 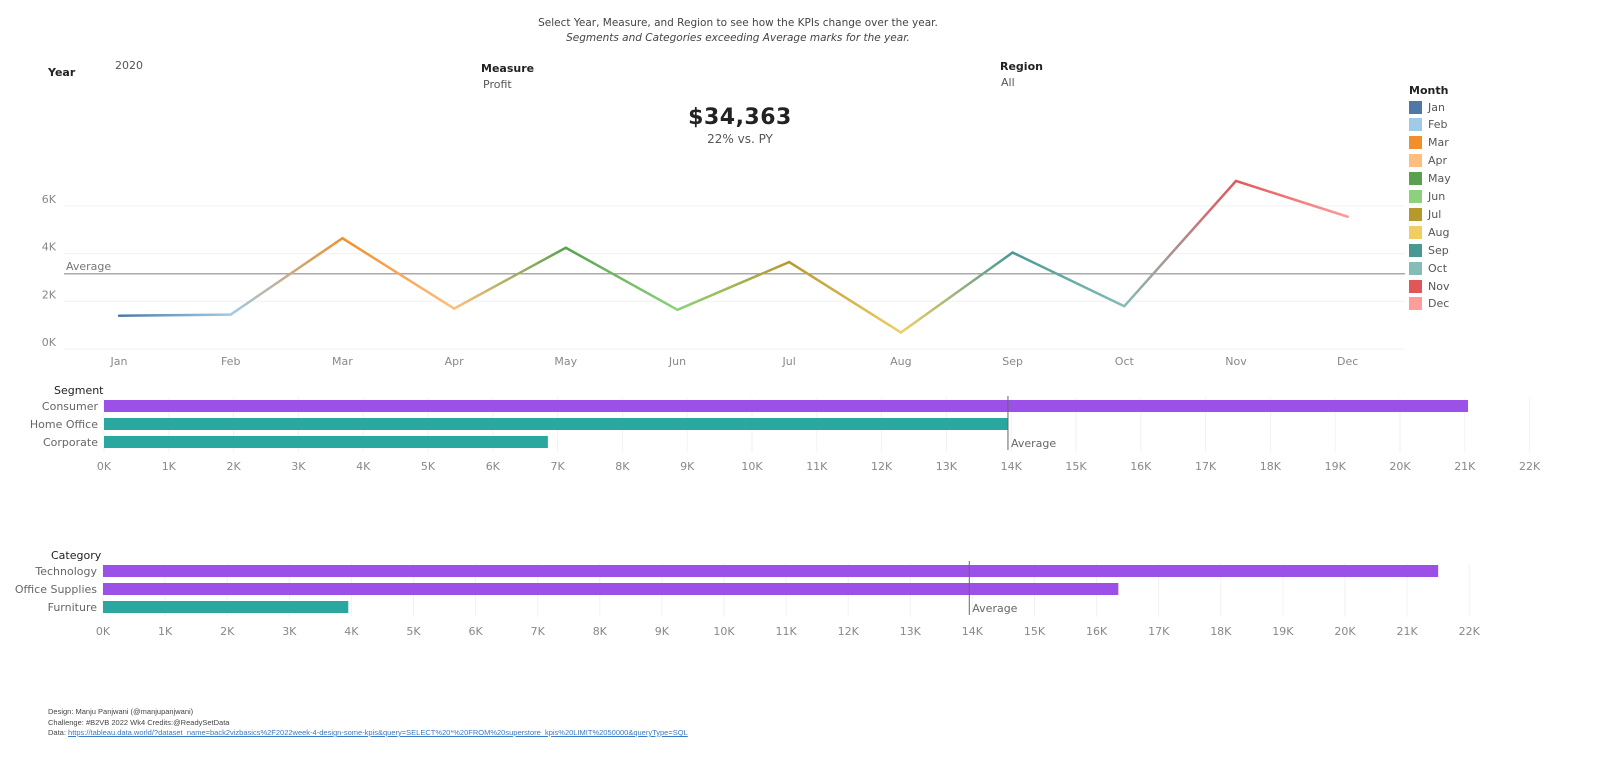 What do you see at coordinates (1236, 361) in the screenshot?
I see `x-tick-label: Nov` at bounding box center [1236, 361].